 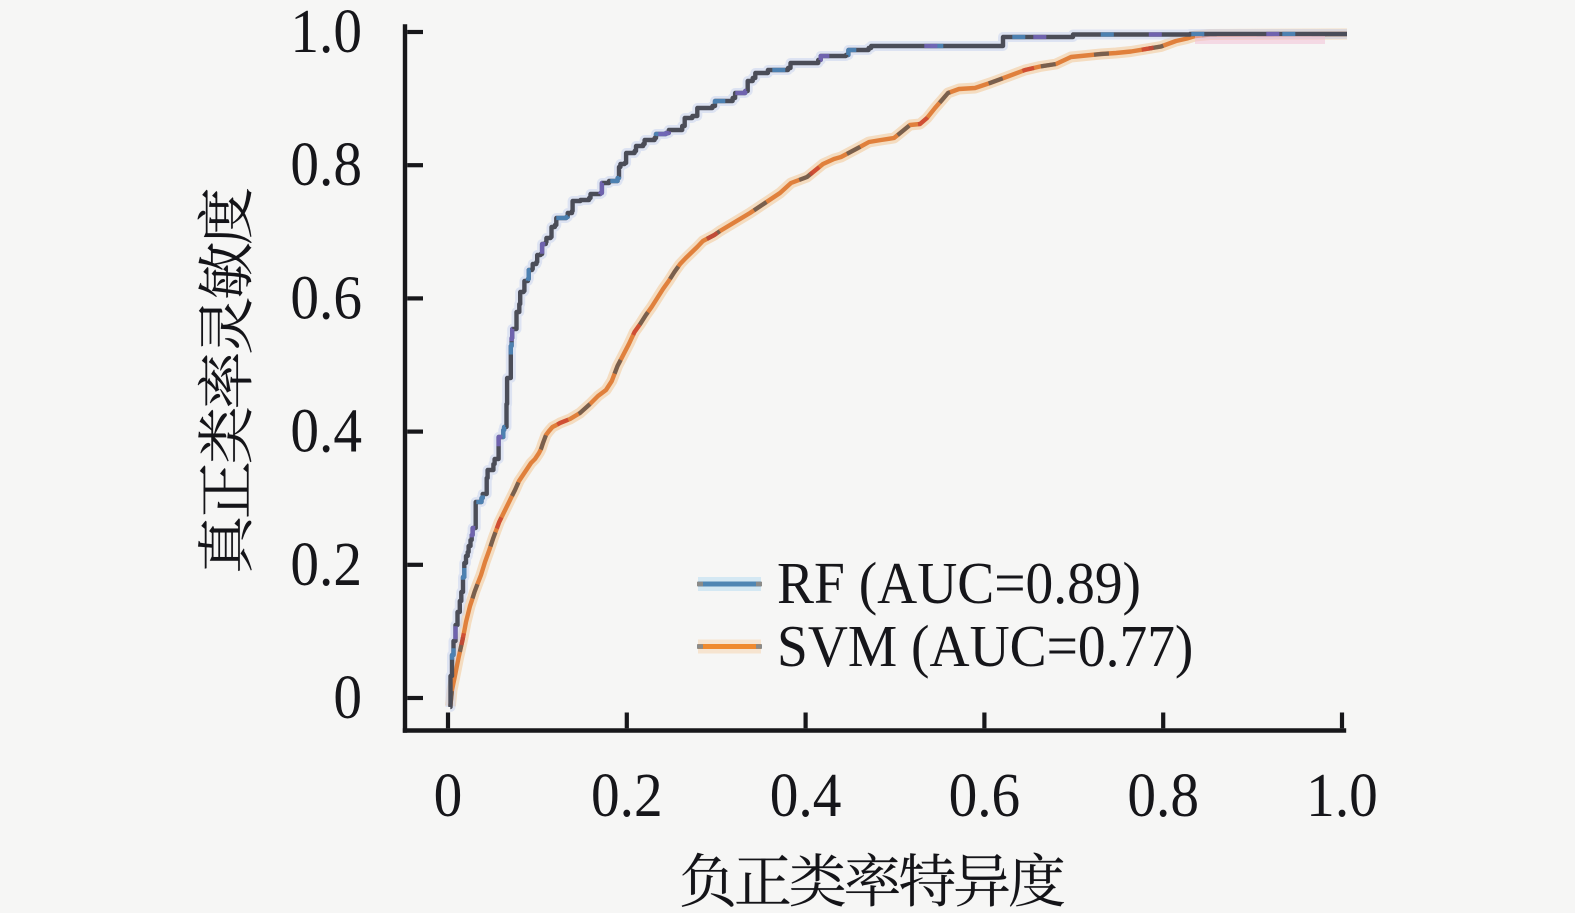 What do you see at coordinates (959, 583) in the screenshot?
I see `svg-text: RF (AUC=0.89)` at bounding box center [959, 583].